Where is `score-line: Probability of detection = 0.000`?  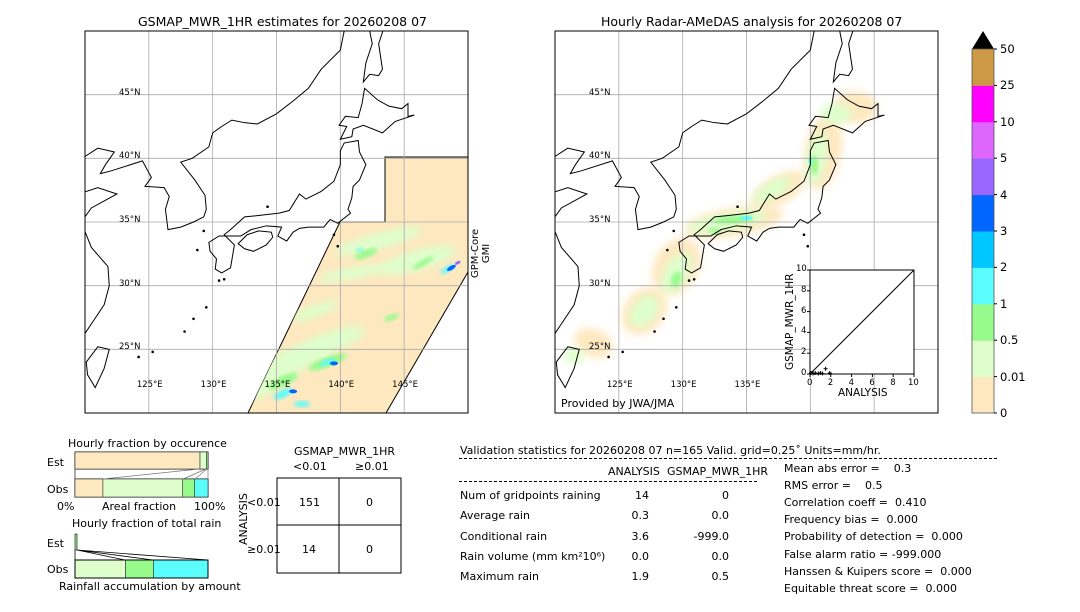
score-line: Probability of detection = 0.000 is located at coordinates (873, 537).